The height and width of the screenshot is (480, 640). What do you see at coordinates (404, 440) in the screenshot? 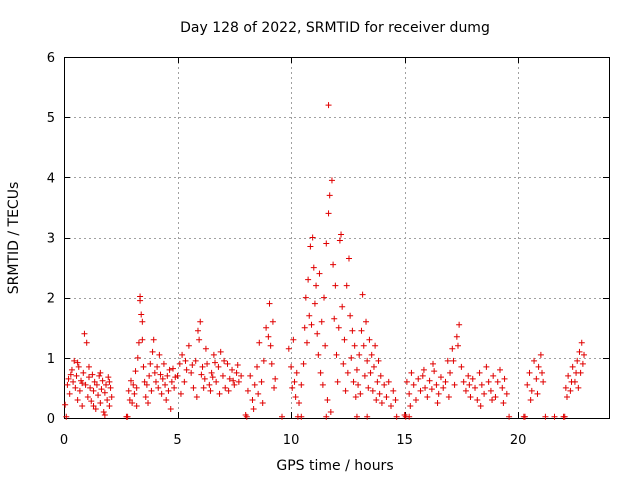
I see `x-tick-label: 15` at bounding box center [404, 440].